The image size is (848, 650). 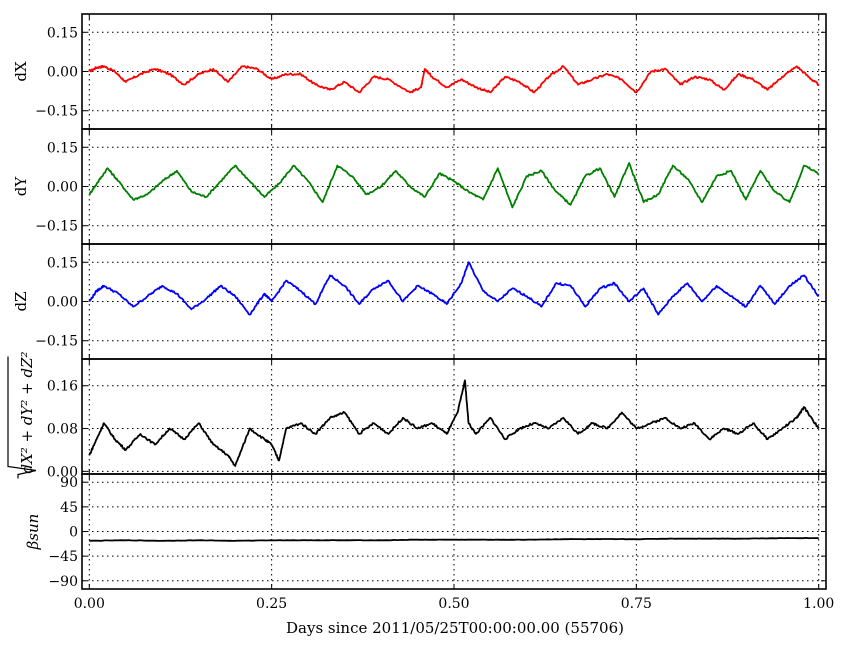 I want to click on y-axis-label: βsun, so click(x=33, y=532).